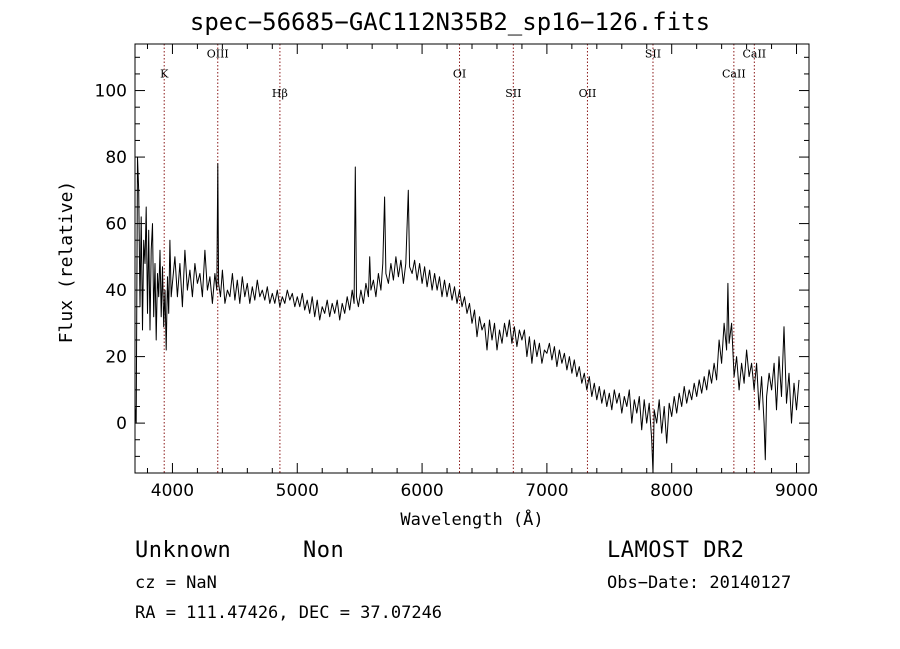 This screenshot has width=900, height=649. What do you see at coordinates (116, 158) in the screenshot?
I see `y-tick-label: 80` at bounding box center [116, 158].